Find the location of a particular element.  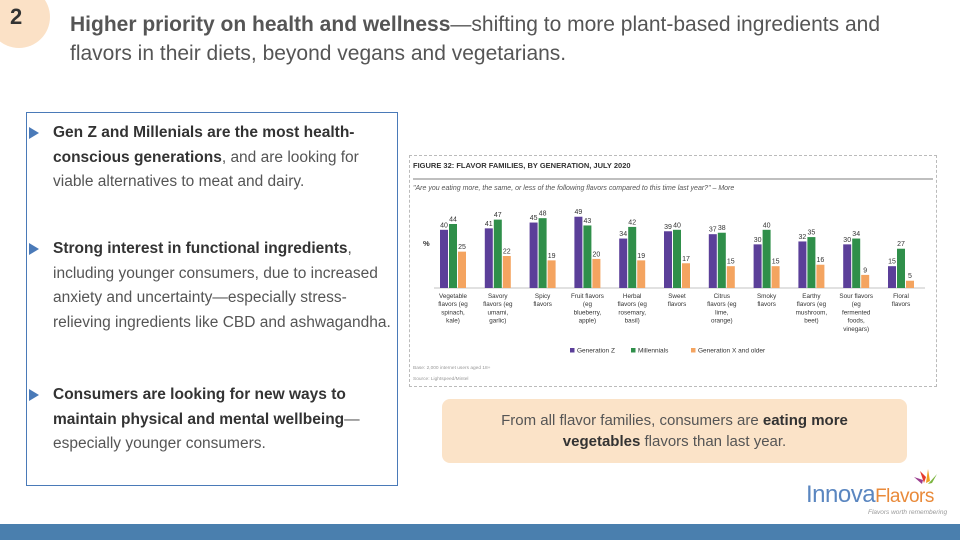

logo-tagline: Flavors worth remembering is located at coordinates (908, 512).